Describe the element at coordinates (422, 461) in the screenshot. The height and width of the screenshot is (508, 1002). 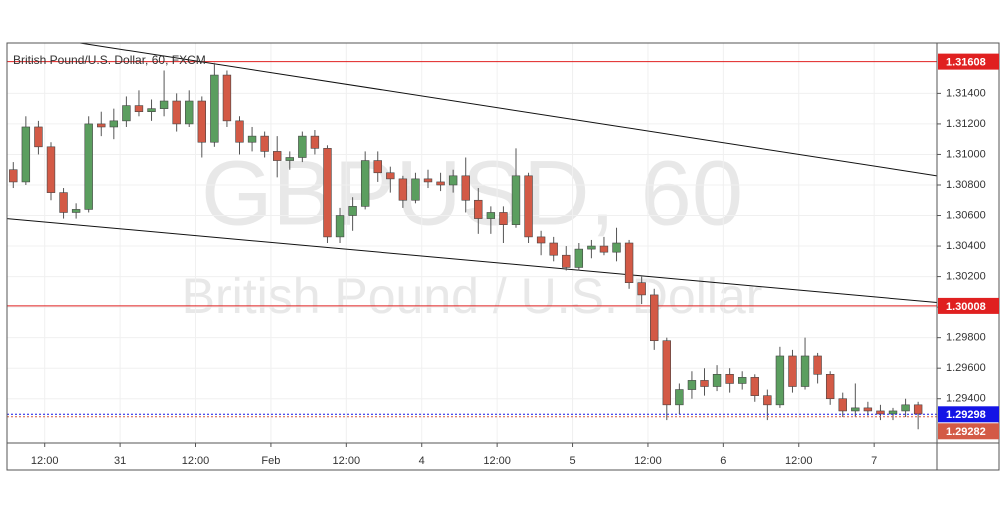
I see `x-tick-label: 4` at that location.